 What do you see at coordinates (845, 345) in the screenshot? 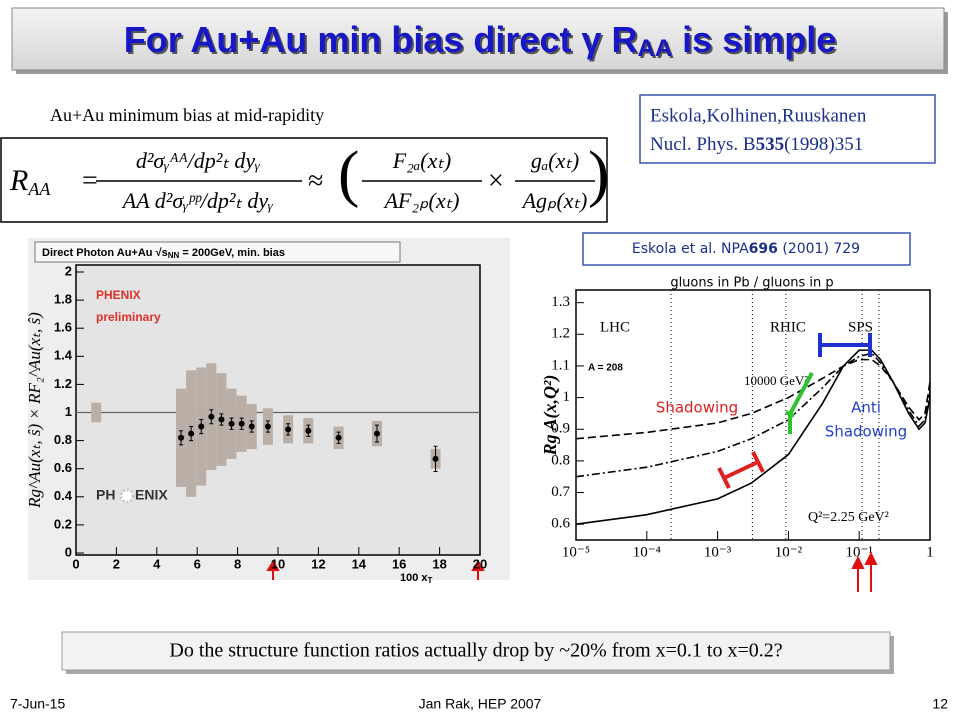
I see `blue-range` at bounding box center [845, 345].